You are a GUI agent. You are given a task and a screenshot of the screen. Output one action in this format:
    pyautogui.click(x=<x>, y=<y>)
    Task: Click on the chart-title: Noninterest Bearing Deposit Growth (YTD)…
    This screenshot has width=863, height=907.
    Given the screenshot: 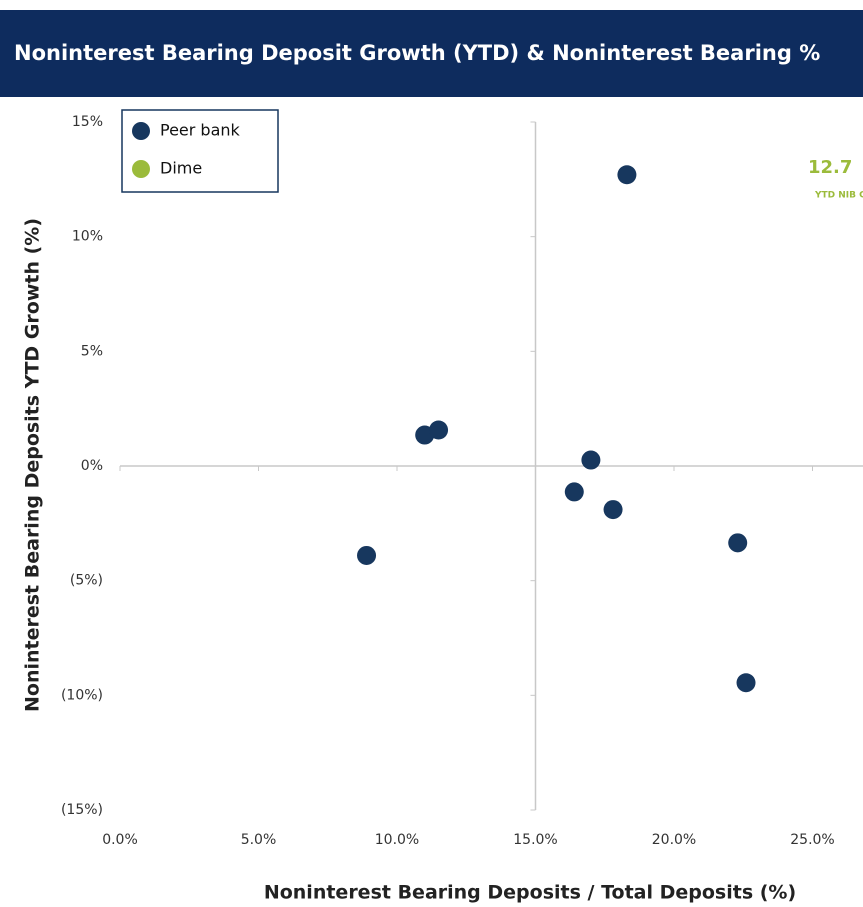 What is the action you would take?
    pyautogui.click(x=417, y=53)
    